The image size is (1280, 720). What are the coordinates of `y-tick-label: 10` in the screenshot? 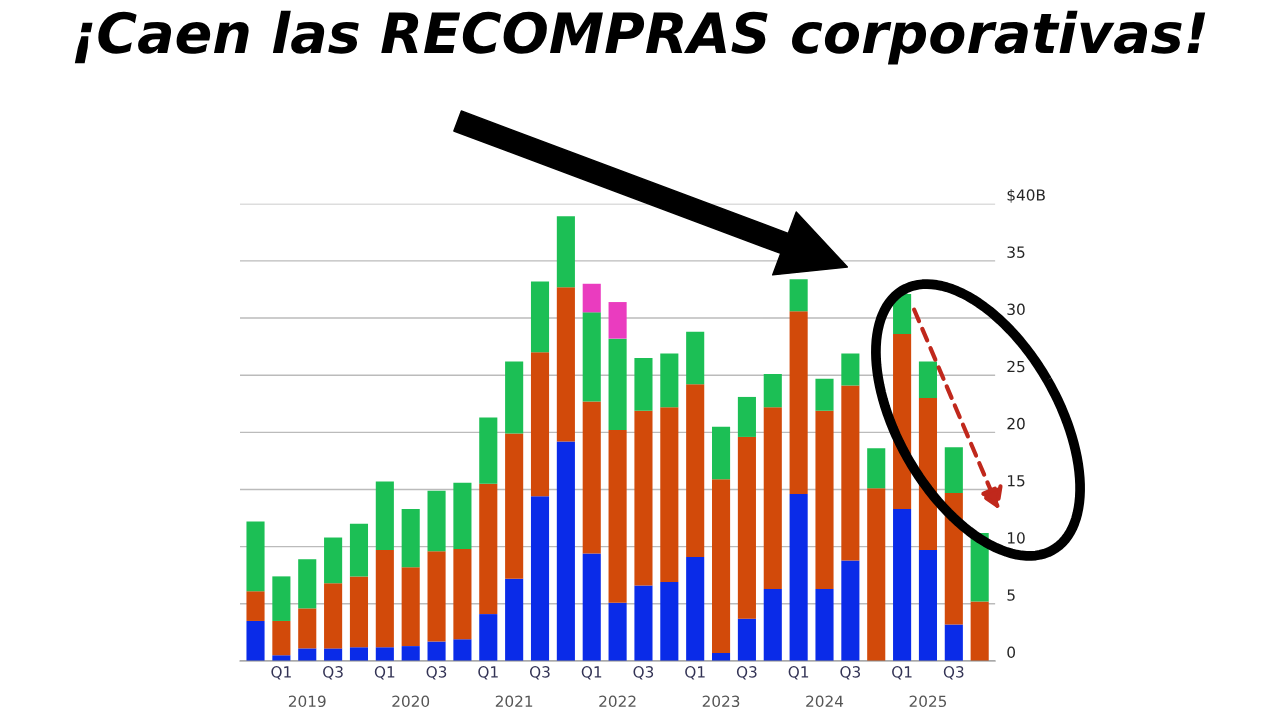 It's located at (1016, 538).